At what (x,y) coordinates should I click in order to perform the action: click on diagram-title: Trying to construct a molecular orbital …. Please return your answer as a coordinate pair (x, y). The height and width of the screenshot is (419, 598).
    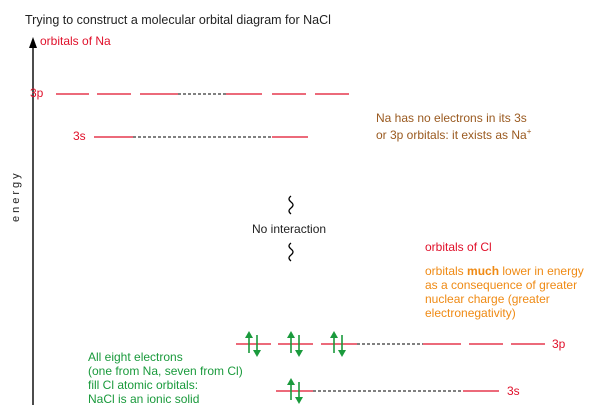
    Looking at the image, I should click on (178, 20).